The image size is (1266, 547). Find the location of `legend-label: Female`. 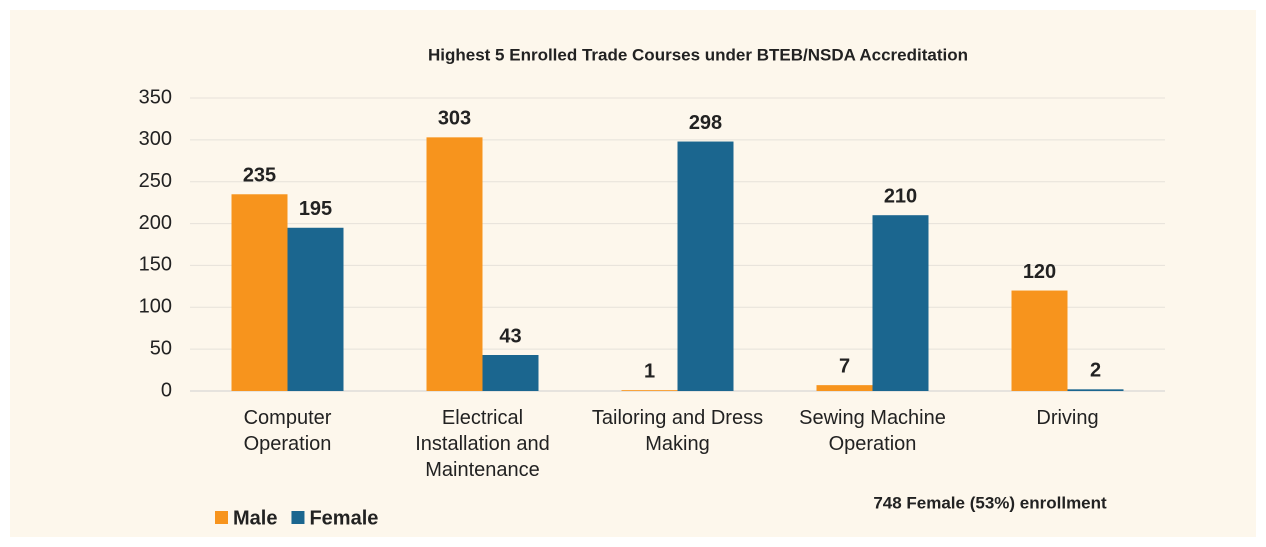

legend-label: Female is located at coordinates (343, 518).